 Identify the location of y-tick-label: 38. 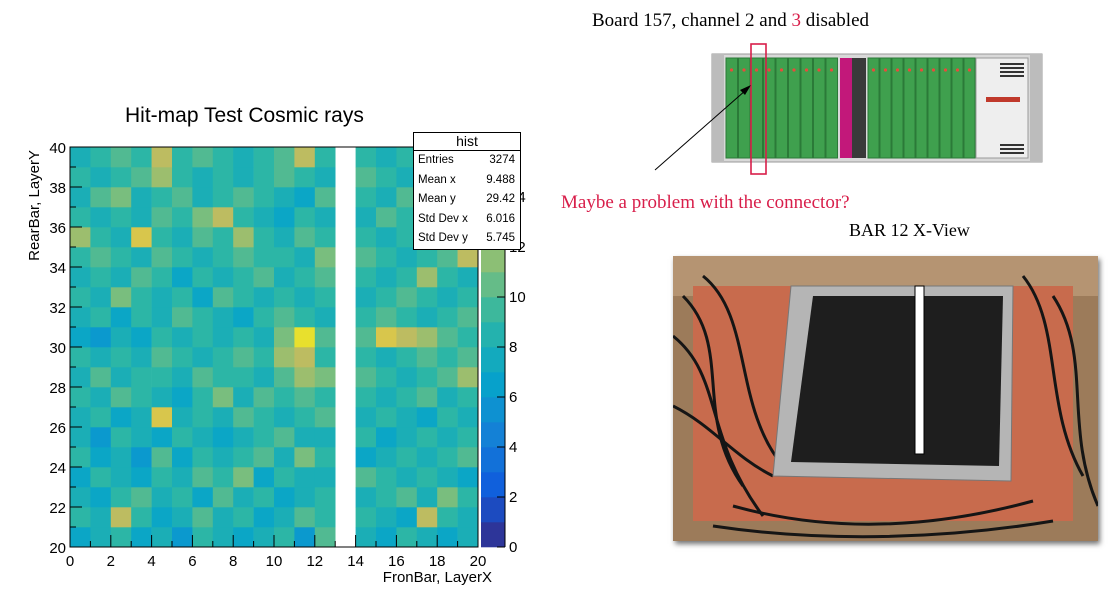
(57, 188).